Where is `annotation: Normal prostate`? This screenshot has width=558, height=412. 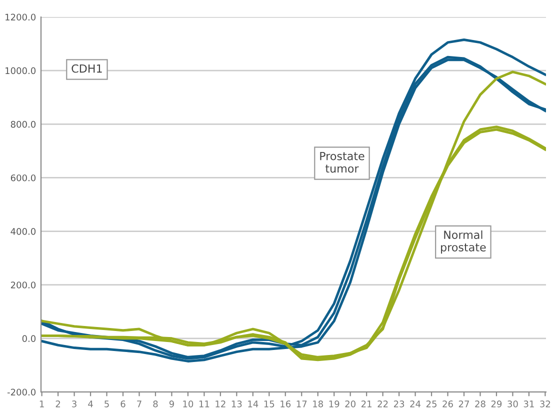
annotation: Normal prostate is located at coordinates (463, 242).